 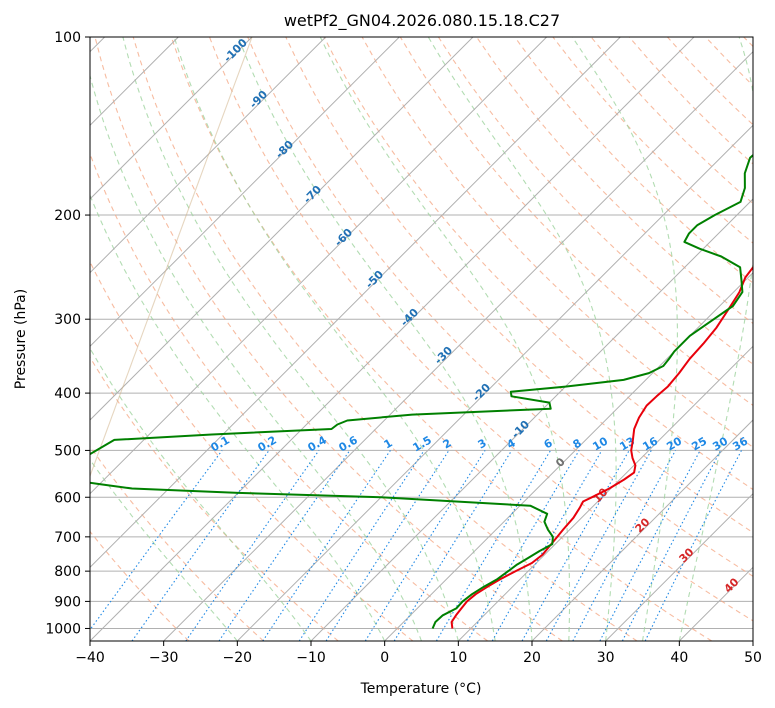 I want to click on x-tick-label: 40, so click(x=679, y=658).